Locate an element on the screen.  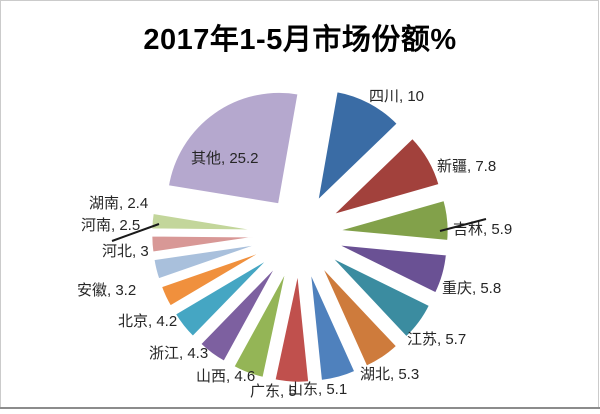
slice-label: 河南, 2.5 is located at coordinates (111, 225).